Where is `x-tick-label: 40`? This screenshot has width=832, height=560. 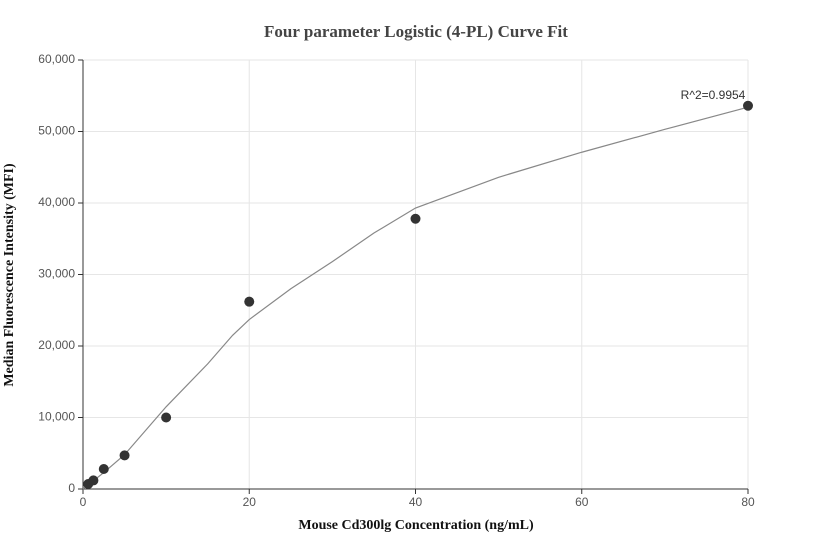
x-tick-label: 40 is located at coordinates (416, 502).